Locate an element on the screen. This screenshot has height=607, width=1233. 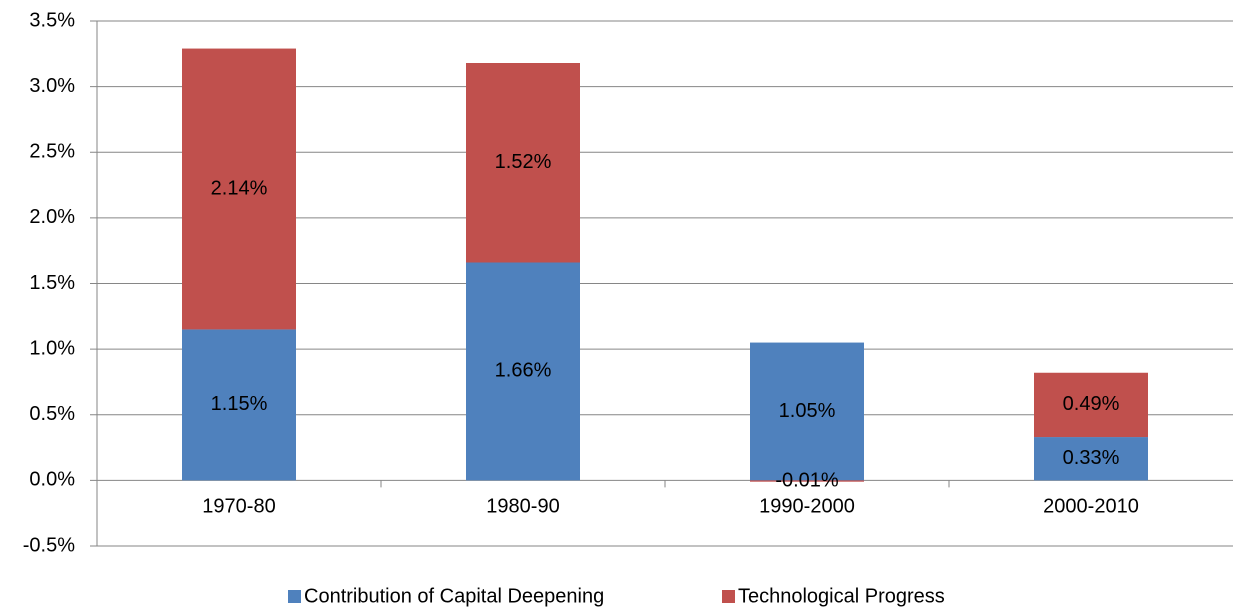
data-label: 1.15% is located at coordinates (239, 404).